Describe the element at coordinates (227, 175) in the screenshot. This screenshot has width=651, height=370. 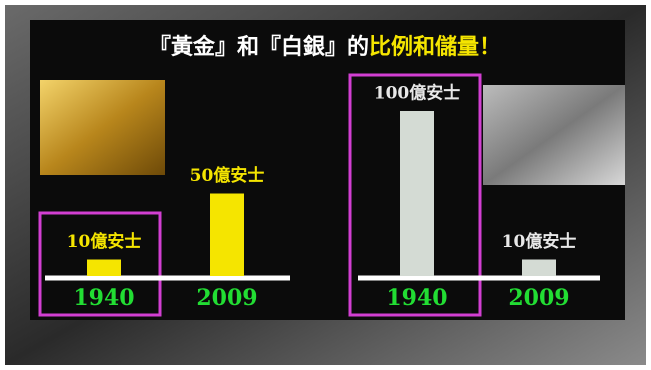
I see `value-label: 50億安士` at that location.